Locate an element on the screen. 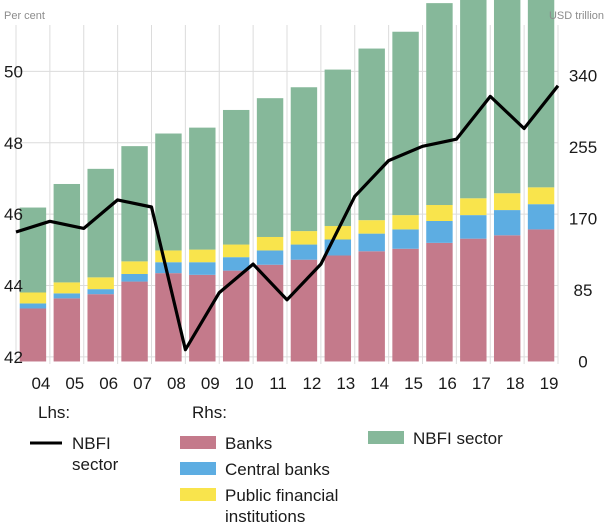 The width and height of the screenshot is (608, 531). right-tick-label: 85 is located at coordinates (583, 290).